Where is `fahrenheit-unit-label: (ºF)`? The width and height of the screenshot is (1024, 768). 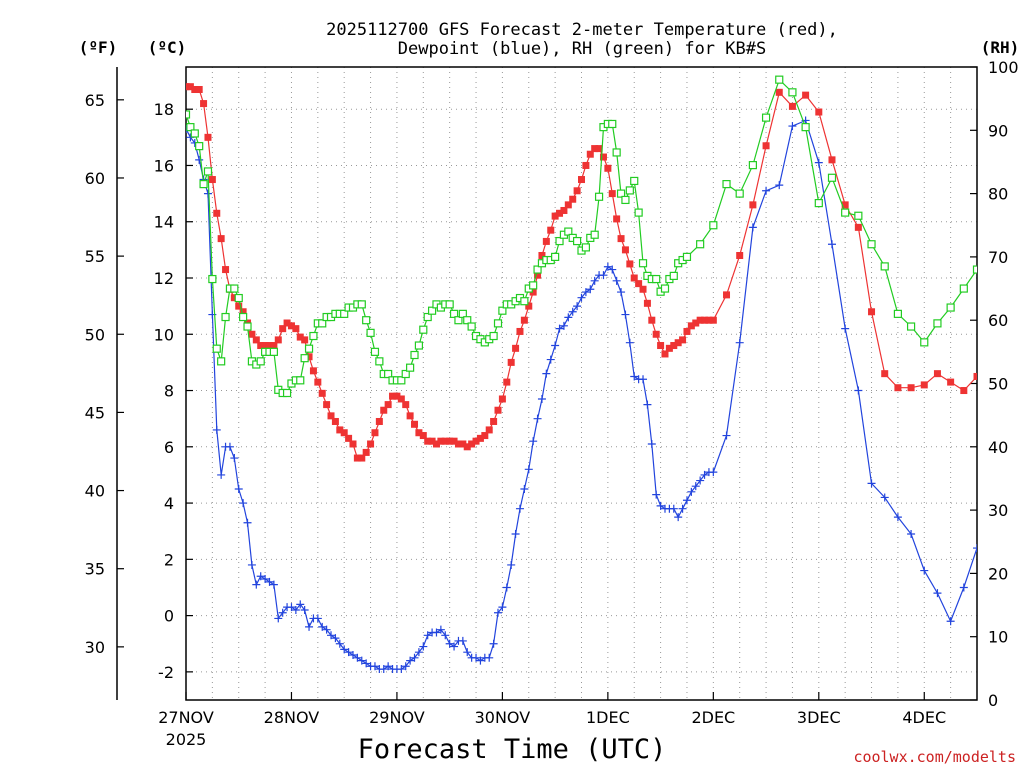
fahrenheit-unit-label: (ºF) is located at coordinates (98, 47).